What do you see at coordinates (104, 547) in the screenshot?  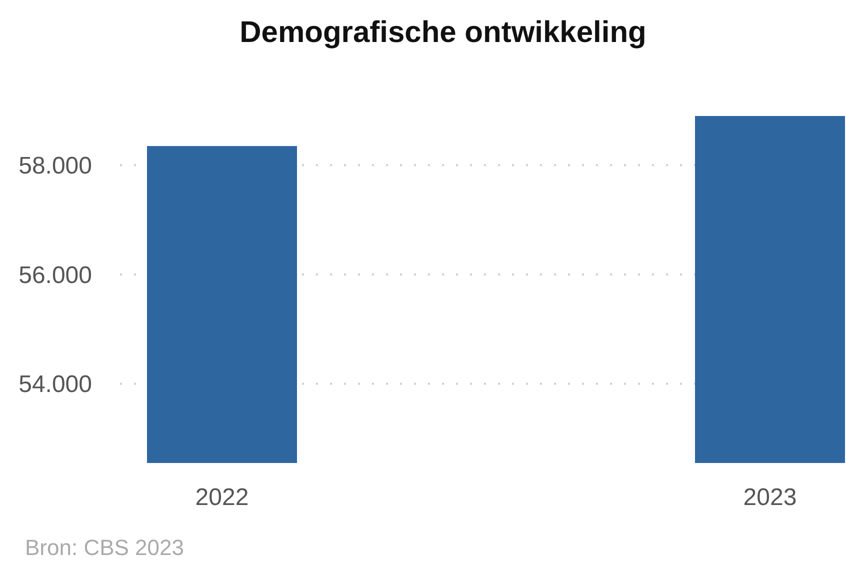 I see `text: Bron: CBS 2023` at bounding box center [104, 547].